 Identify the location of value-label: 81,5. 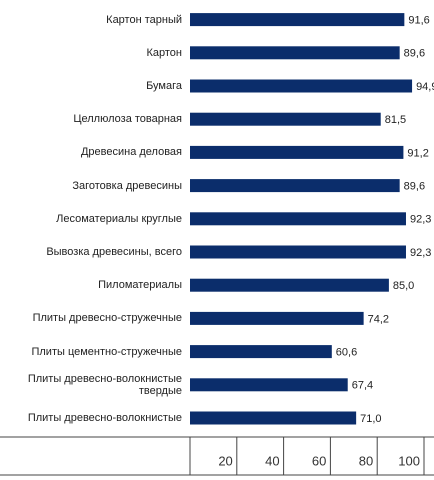
(395, 120).